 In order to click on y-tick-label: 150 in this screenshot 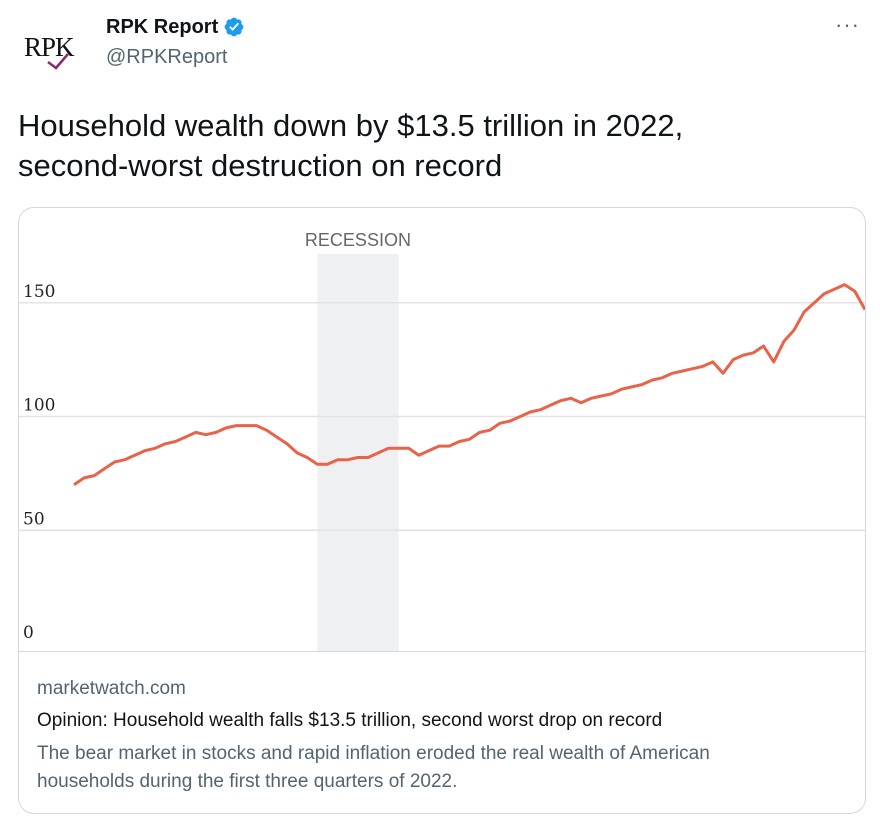, I will do `click(39, 292)`.